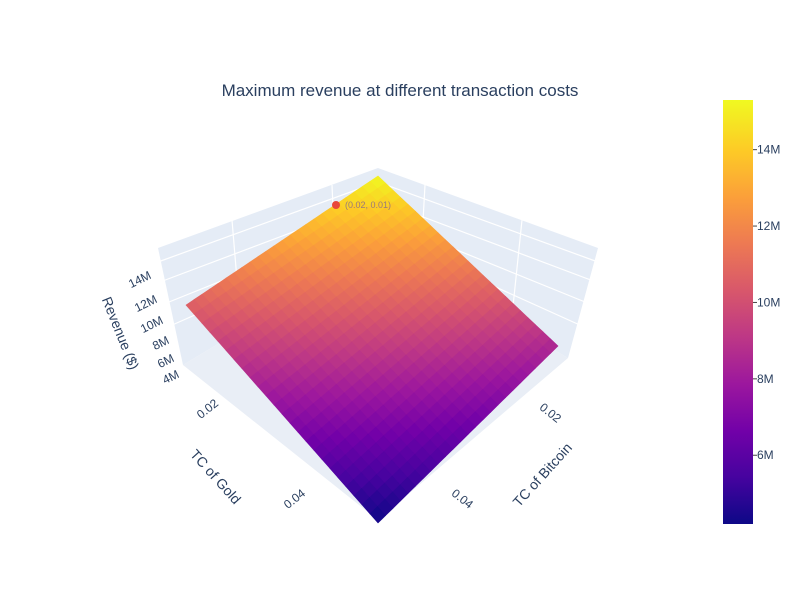  What do you see at coordinates (377, 515) in the screenshot?
I see `surface-patch` at bounding box center [377, 515].